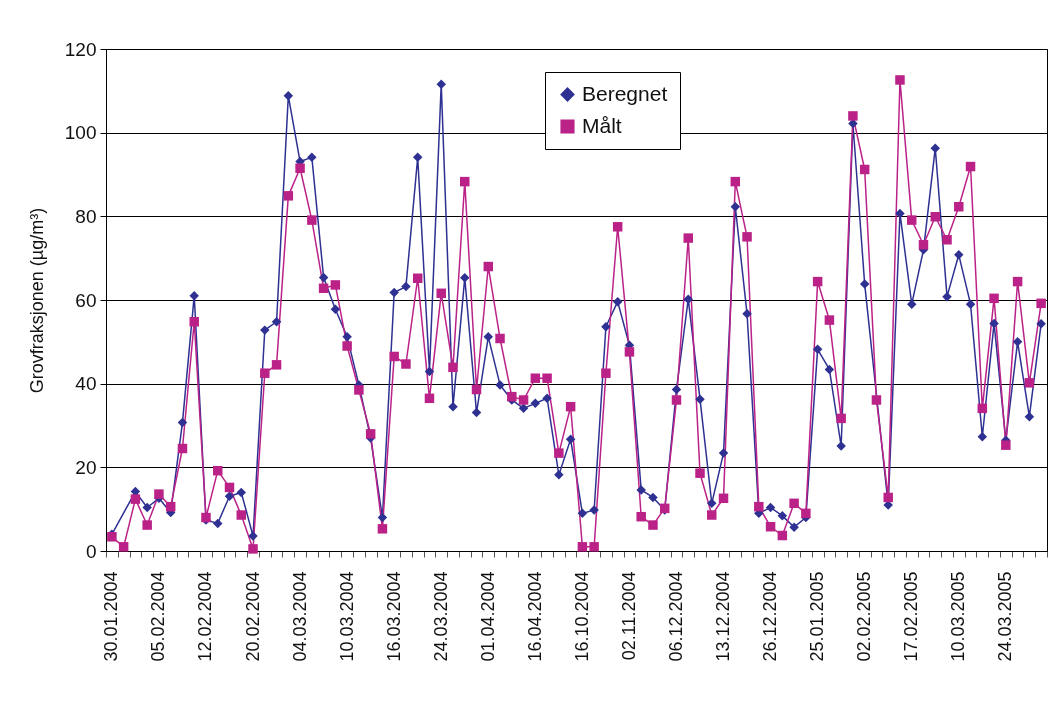 The width and height of the screenshot is (1053, 718). What do you see at coordinates (393, 616) in the screenshot?
I see `x-tick-label: 16.03.2004` at bounding box center [393, 616].